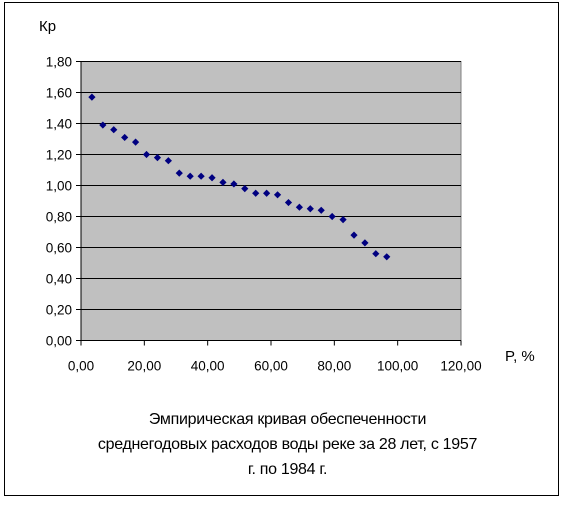 The height and width of the screenshot is (505, 565). What do you see at coordinates (59, 62) in the screenshot?
I see `y-tick-label: 1,80` at bounding box center [59, 62].